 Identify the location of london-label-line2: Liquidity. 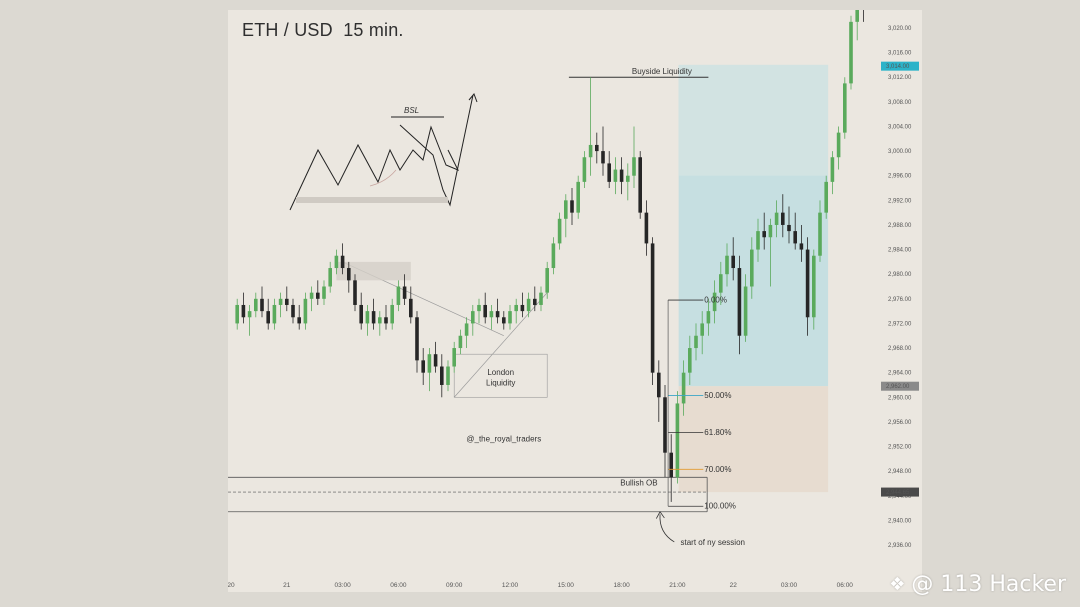
(500, 383).